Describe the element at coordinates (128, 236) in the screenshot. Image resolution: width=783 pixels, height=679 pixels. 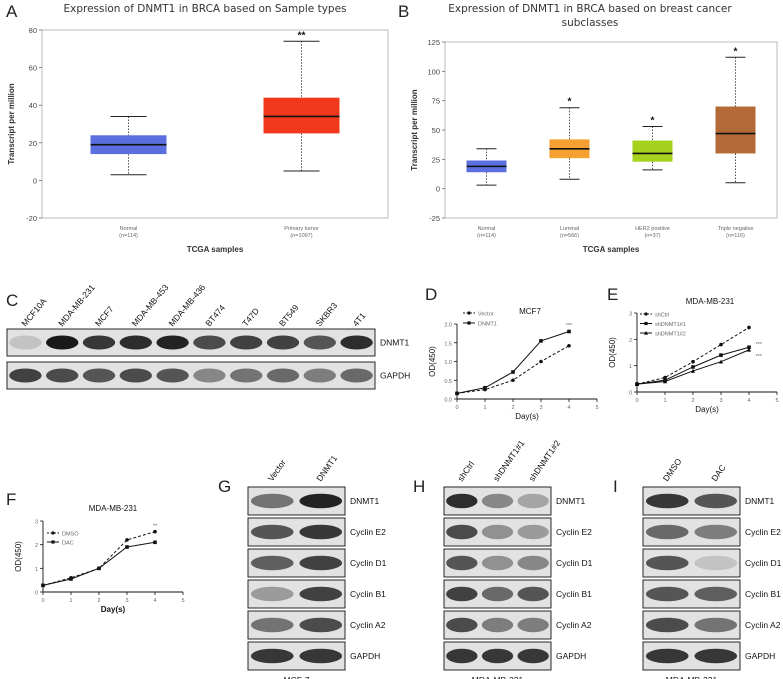
I see `x-tick-n: (n=114)` at that location.